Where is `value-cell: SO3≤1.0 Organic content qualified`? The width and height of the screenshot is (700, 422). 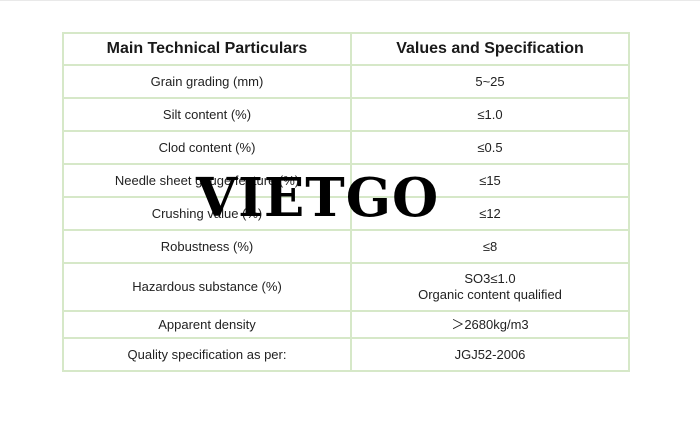
value-cell: SO3≤1.0 Organic content qualified is located at coordinates (490, 287).